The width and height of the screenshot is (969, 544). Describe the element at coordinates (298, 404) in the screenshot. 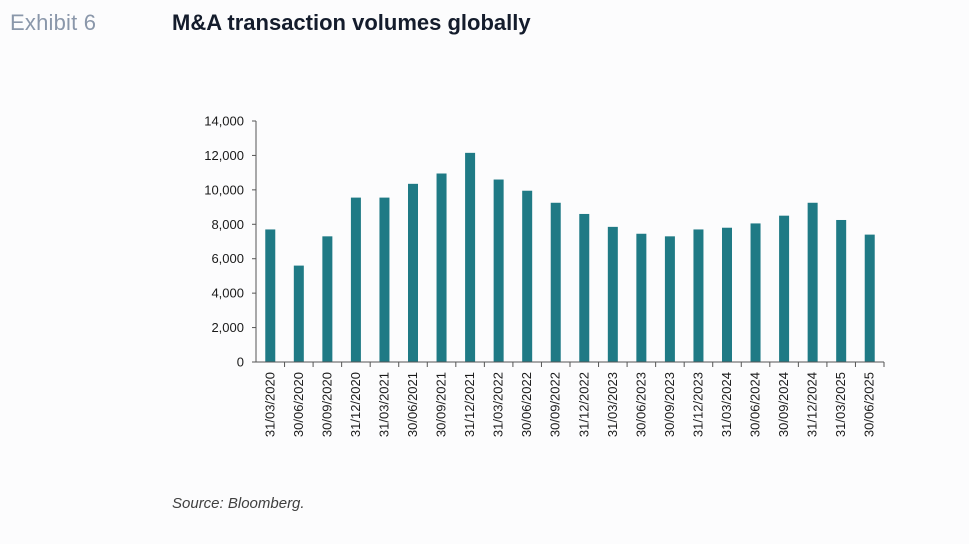

I see `x-tick-label: 30/06/2020` at that location.